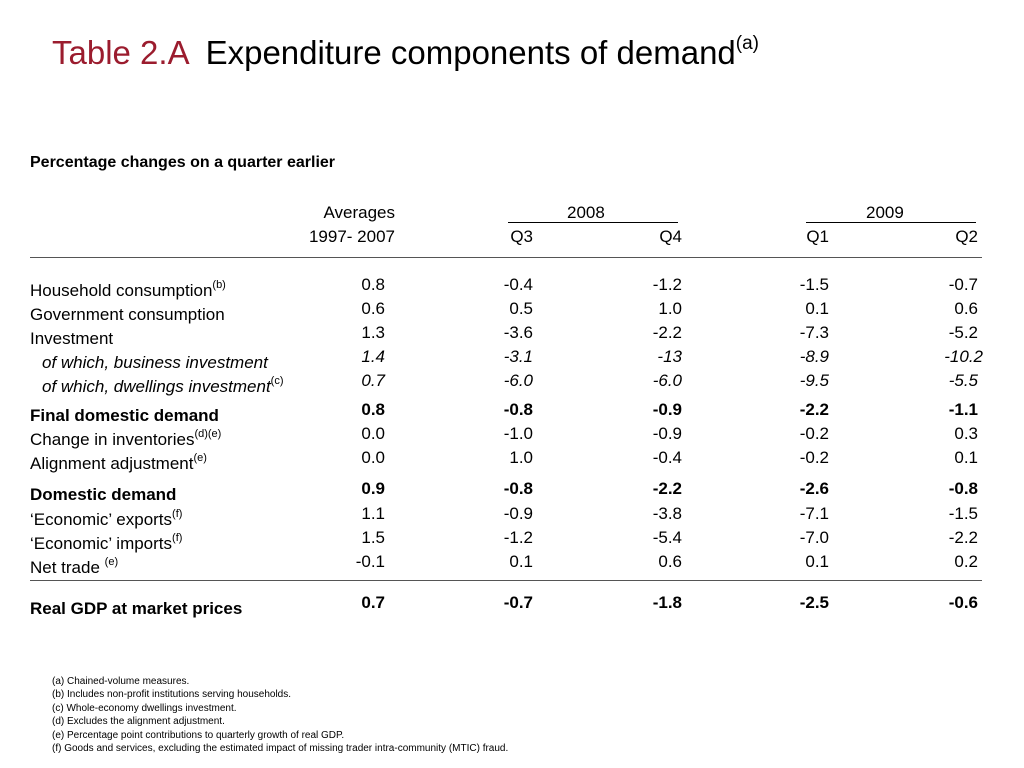 Image resolution: width=1024 pixels, height=768 pixels. Describe the element at coordinates (518, 380) in the screenshot. I see `cell-2008-q3: -6.0` at that location.